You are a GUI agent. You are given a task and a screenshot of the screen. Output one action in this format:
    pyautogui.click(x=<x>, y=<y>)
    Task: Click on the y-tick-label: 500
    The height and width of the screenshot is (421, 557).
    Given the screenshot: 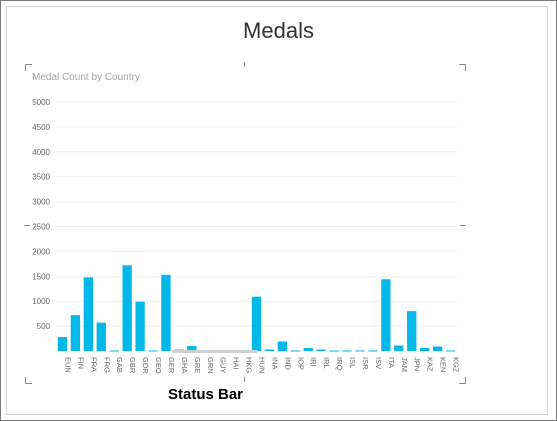 What is the action you would take?
    pyautogui.click(x=44, y=326)
    